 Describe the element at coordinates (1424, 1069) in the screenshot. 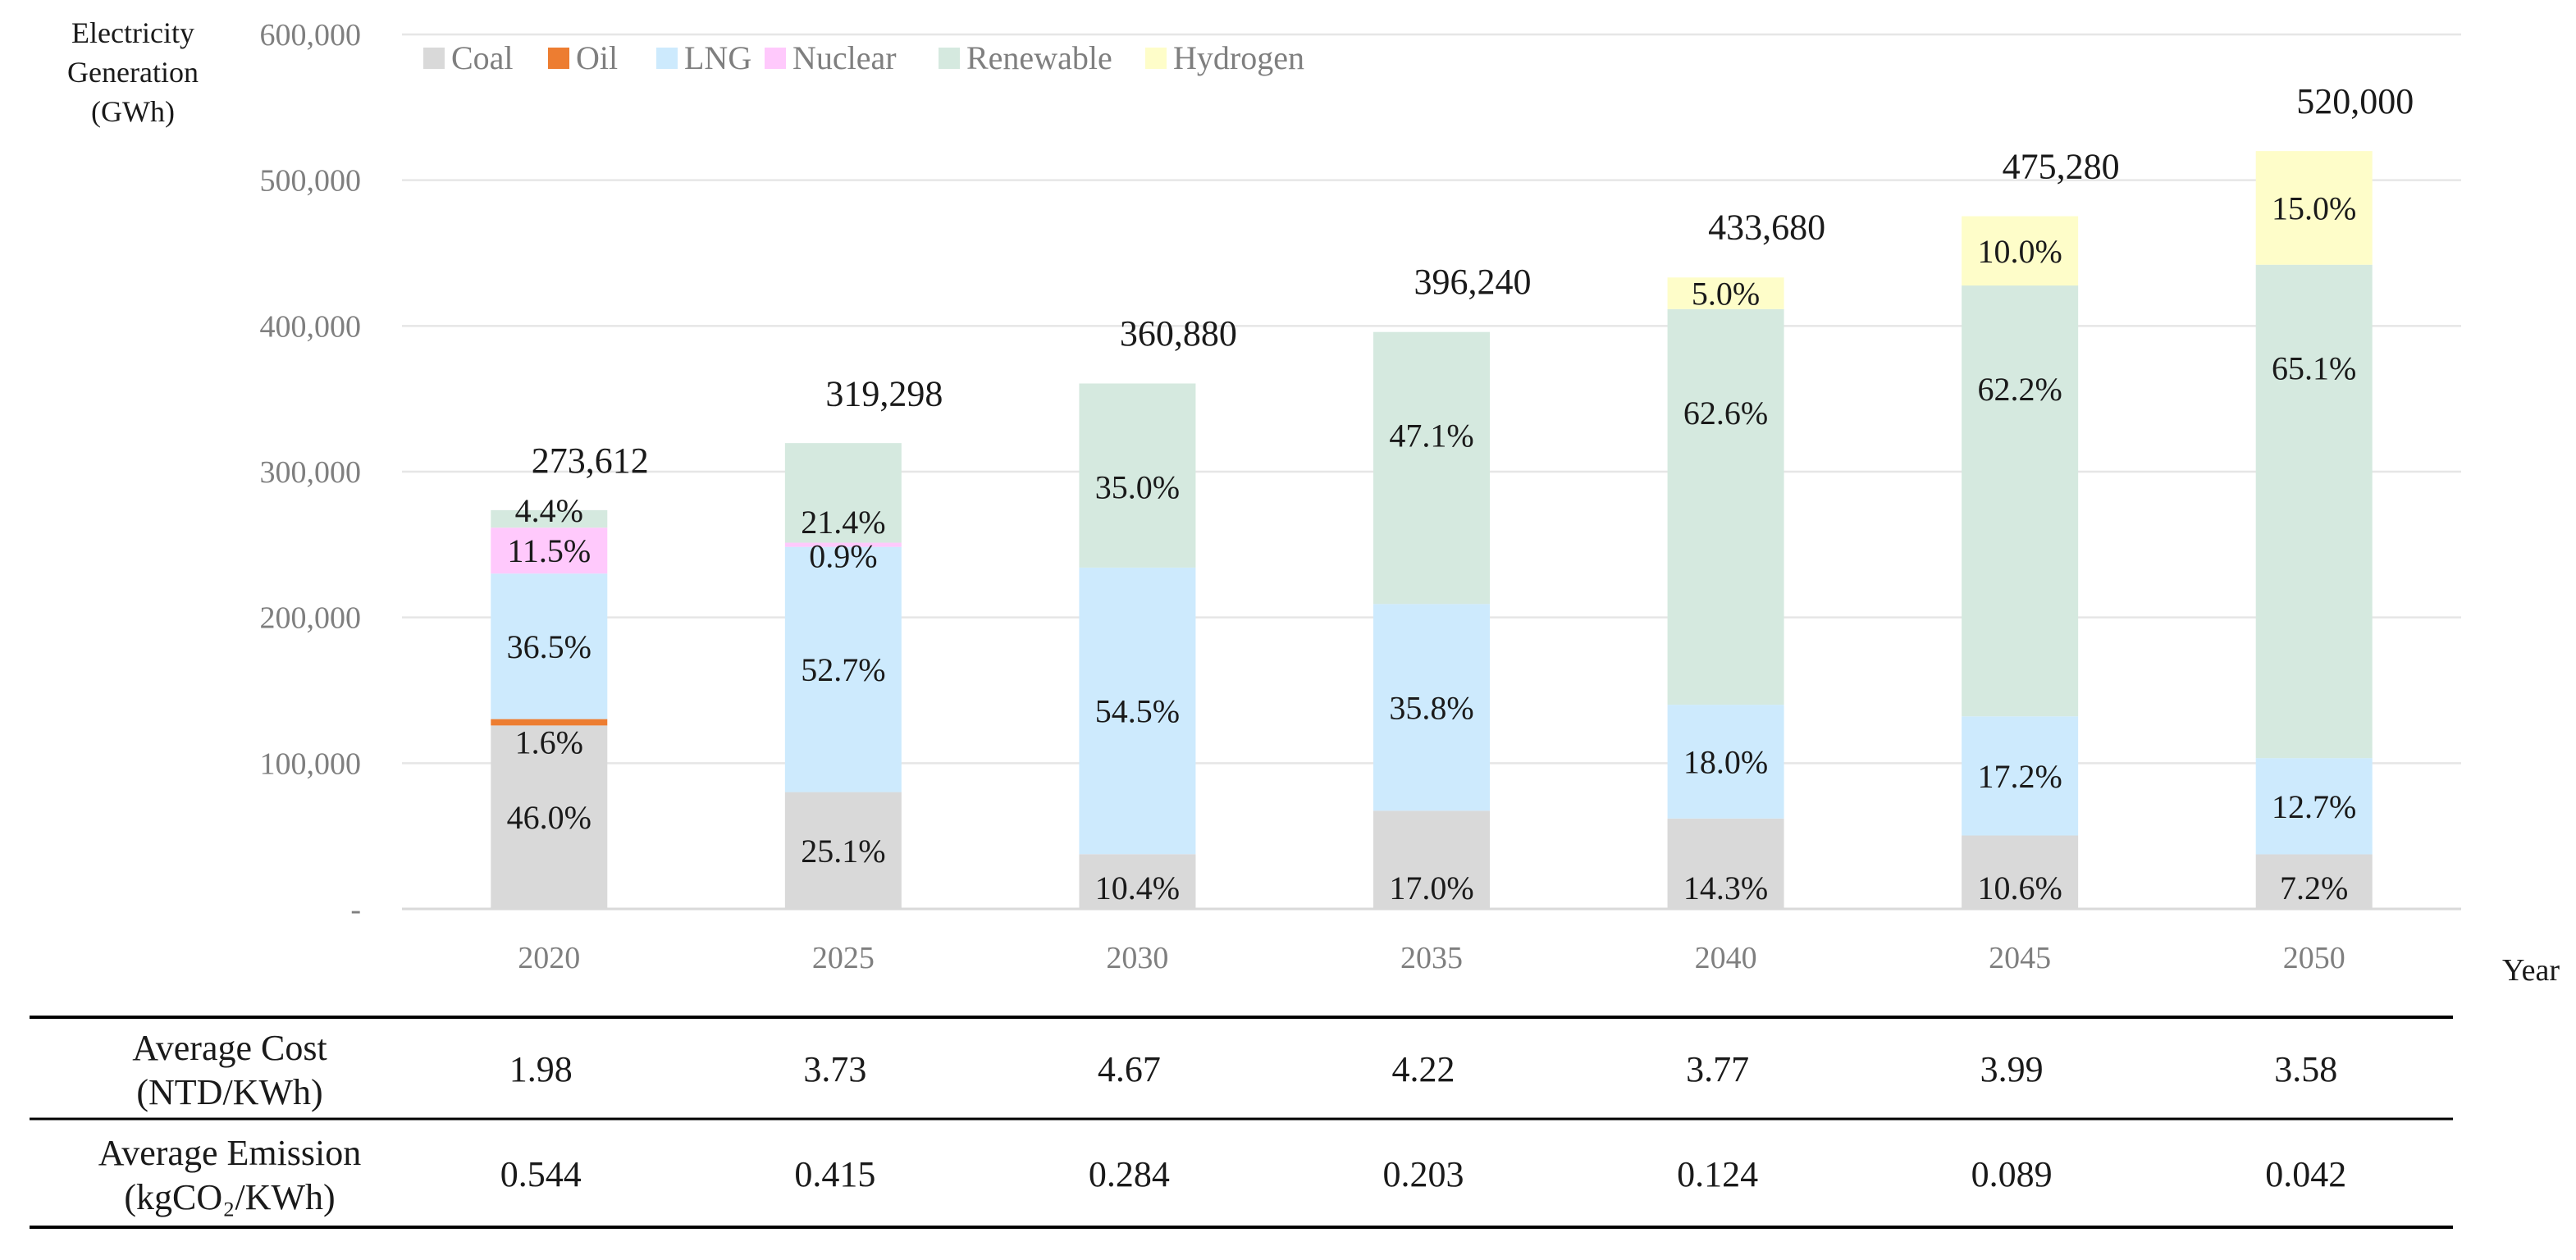

I see `table-cell: 4.22` at that location.